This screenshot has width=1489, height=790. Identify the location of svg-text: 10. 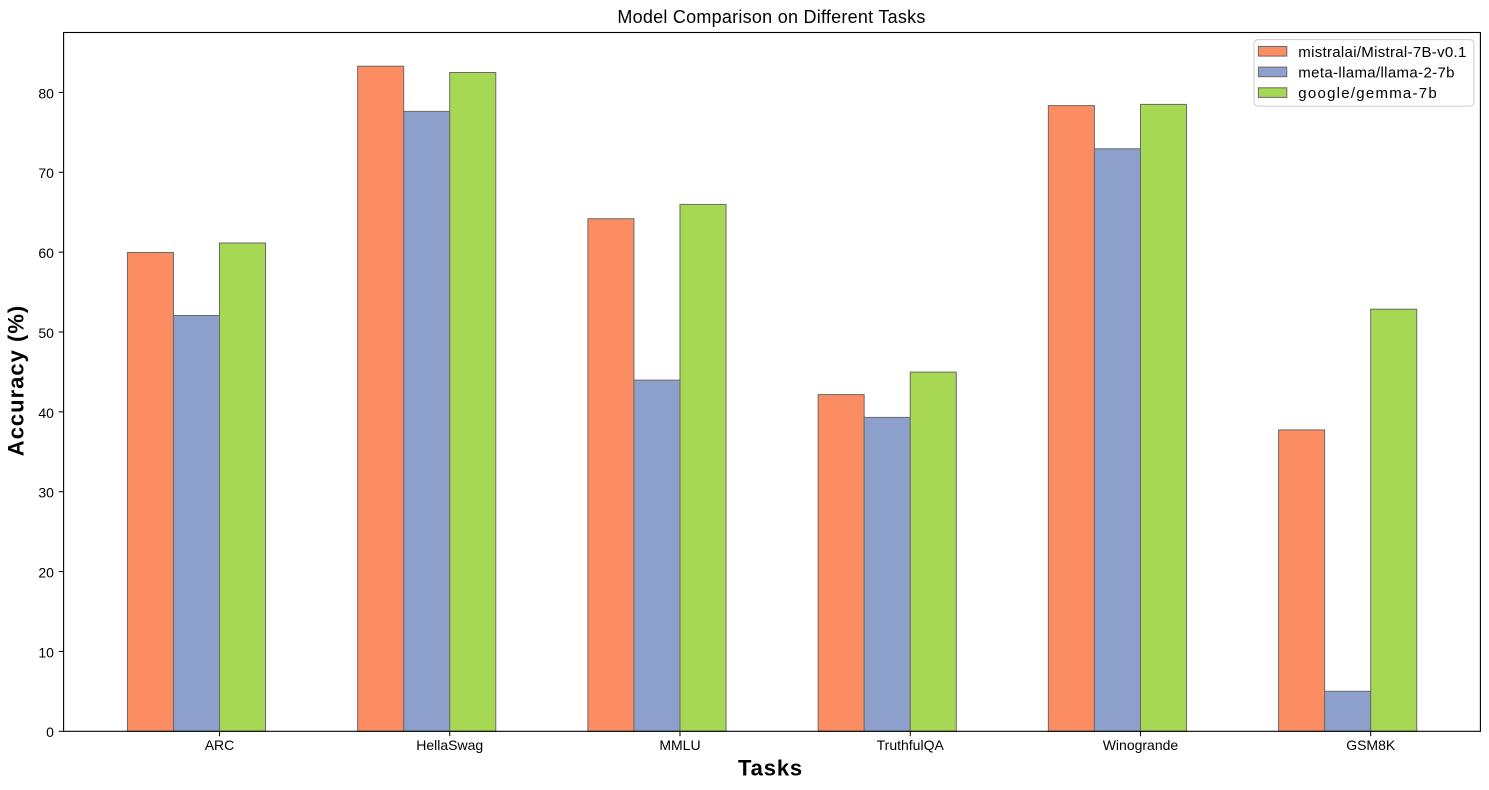
(46, 652).